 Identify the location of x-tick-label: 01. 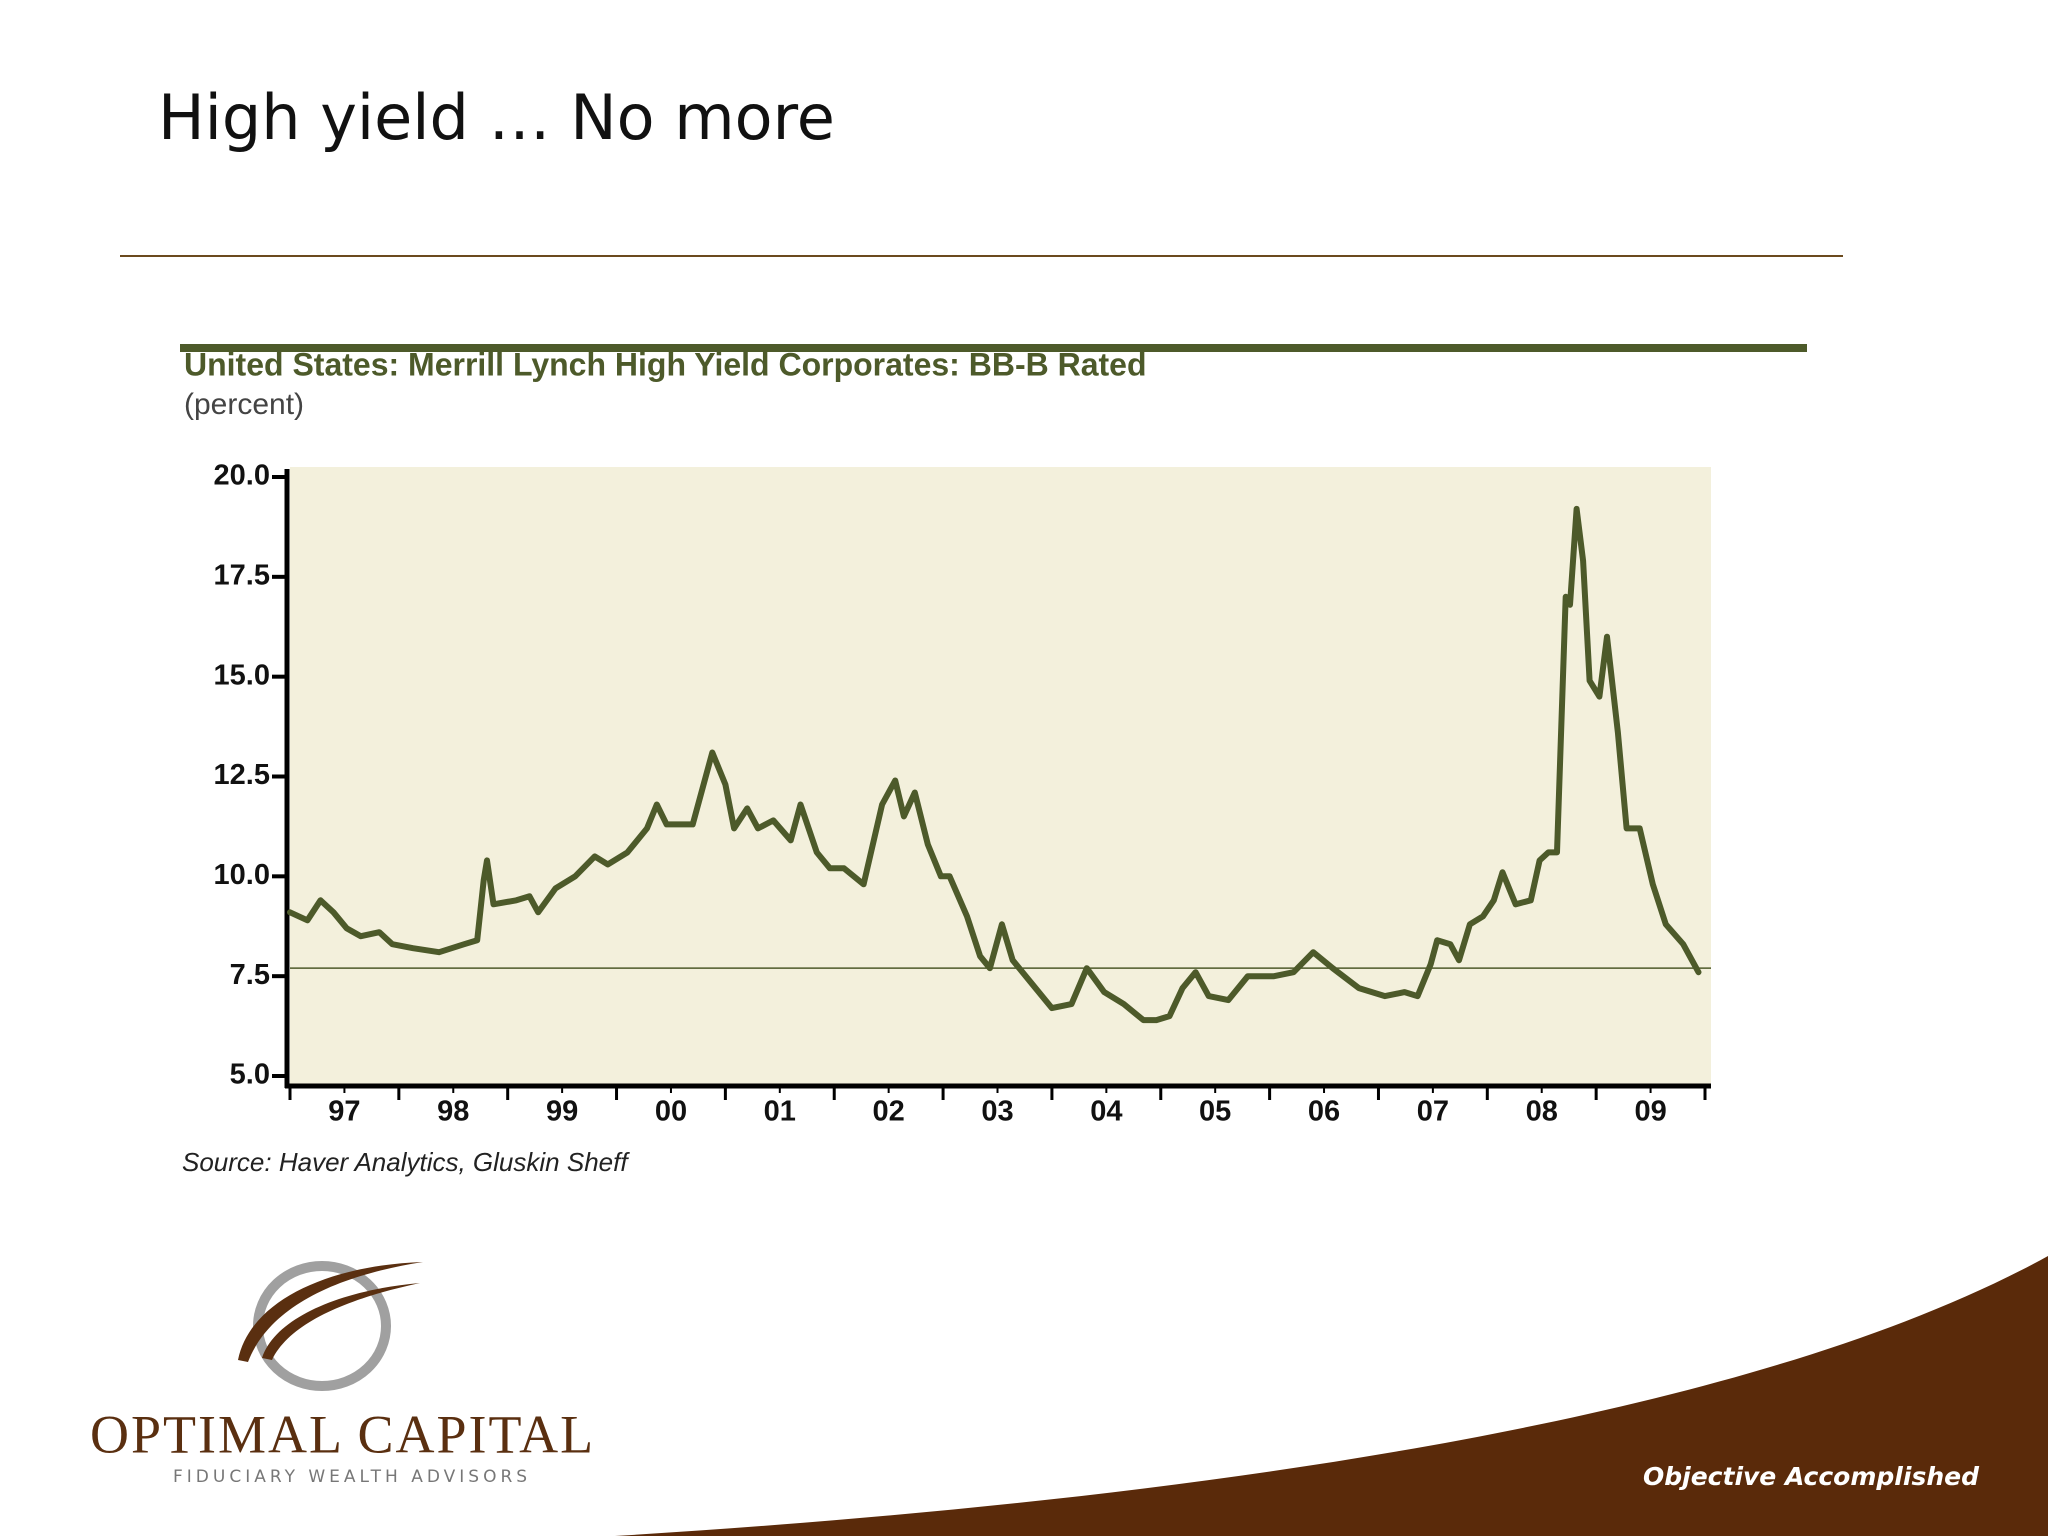
(780, 1112).